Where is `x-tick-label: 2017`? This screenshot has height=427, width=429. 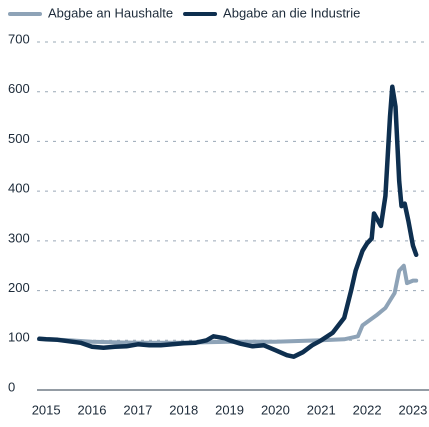
x-tick-label: 2017 is located at coordinates (137, 409).